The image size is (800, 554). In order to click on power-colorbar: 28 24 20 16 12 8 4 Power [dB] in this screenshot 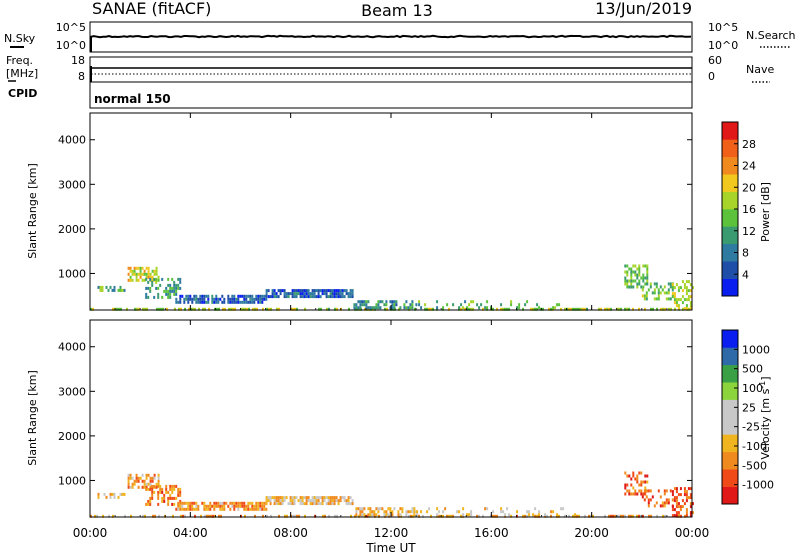, I will do `click(746, 209)`.